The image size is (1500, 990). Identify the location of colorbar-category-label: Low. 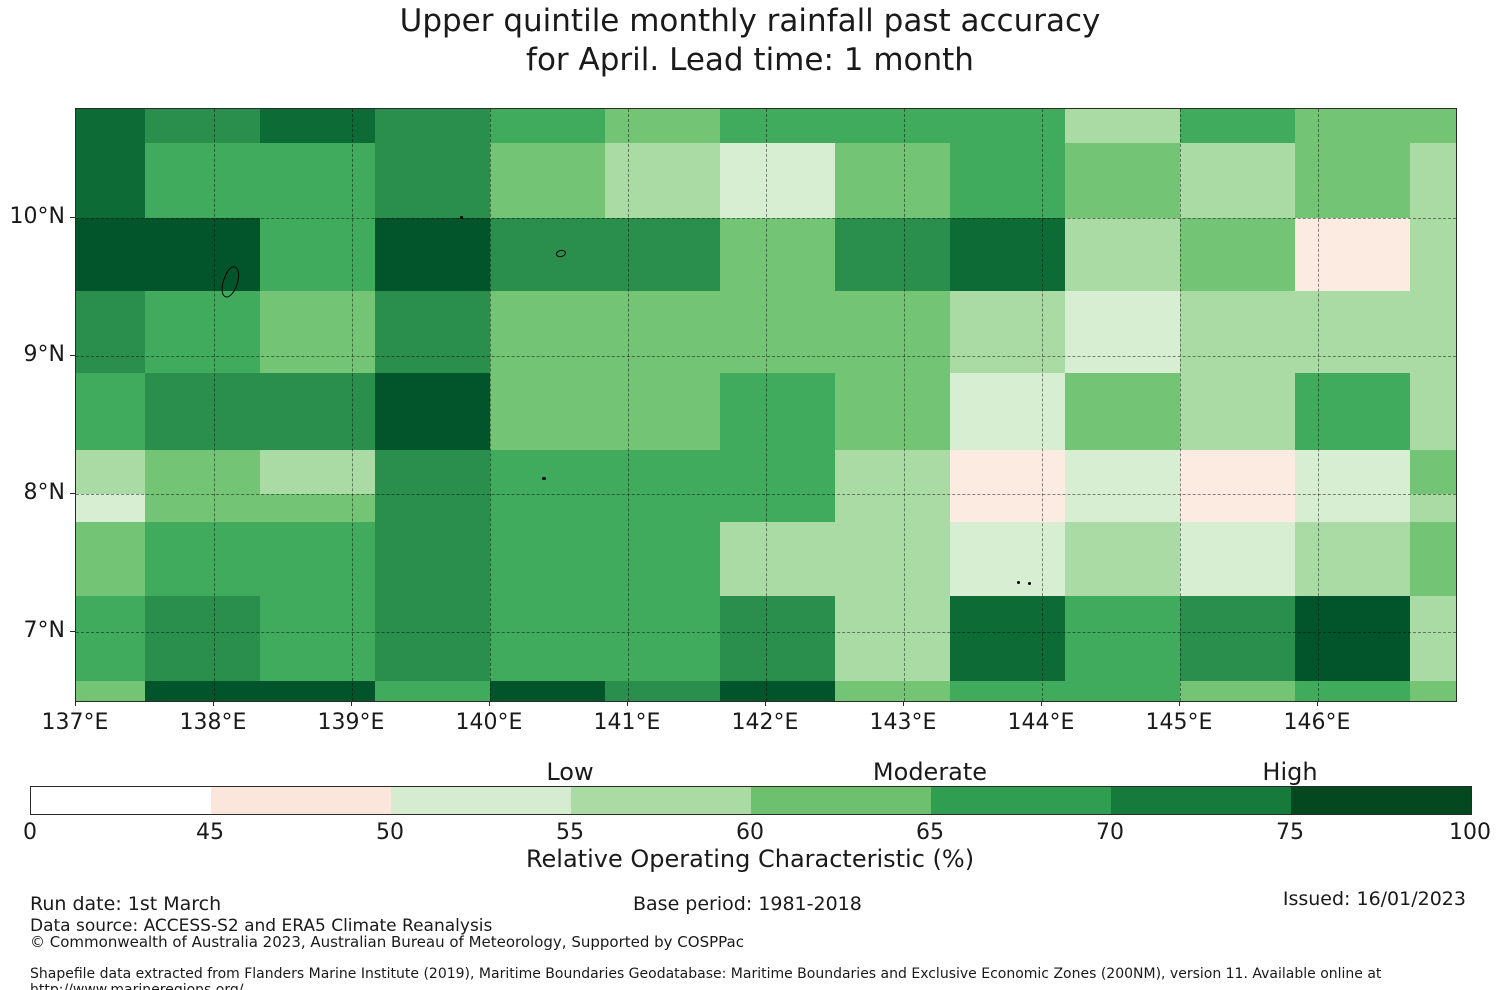
(570, 772).